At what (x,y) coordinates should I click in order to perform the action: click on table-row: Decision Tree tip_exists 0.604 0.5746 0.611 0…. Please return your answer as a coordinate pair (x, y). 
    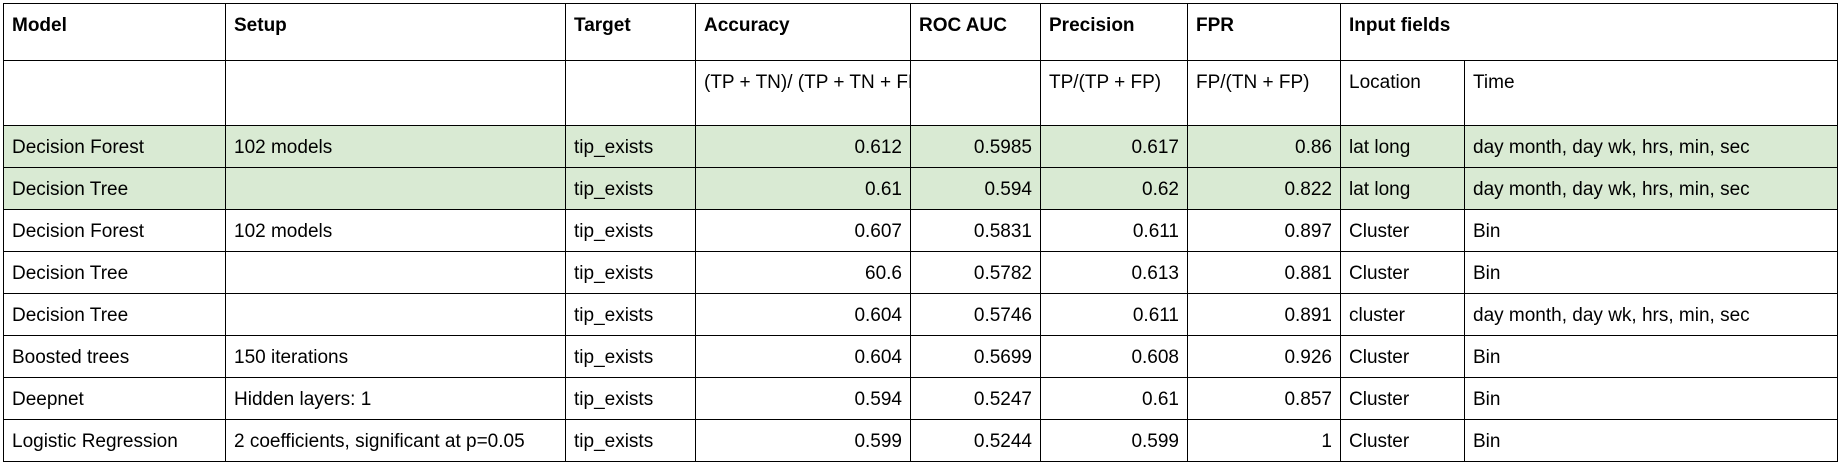
    Looking at the image, I should click on (921, 314).